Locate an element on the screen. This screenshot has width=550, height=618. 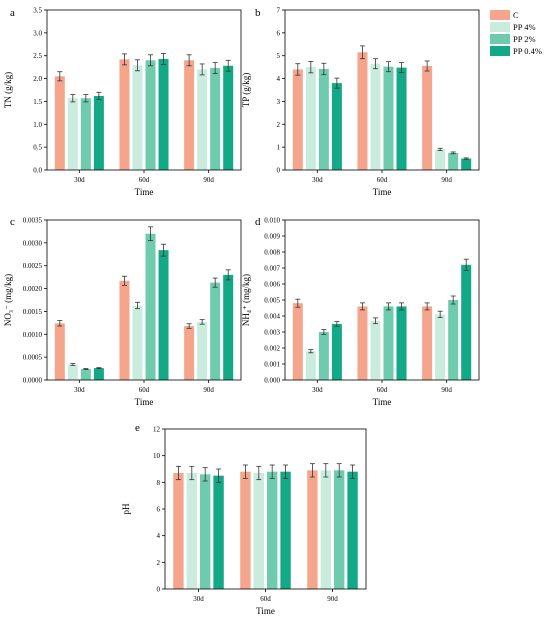
bar-d-pp2-30d is located at coordinates (323, 356).